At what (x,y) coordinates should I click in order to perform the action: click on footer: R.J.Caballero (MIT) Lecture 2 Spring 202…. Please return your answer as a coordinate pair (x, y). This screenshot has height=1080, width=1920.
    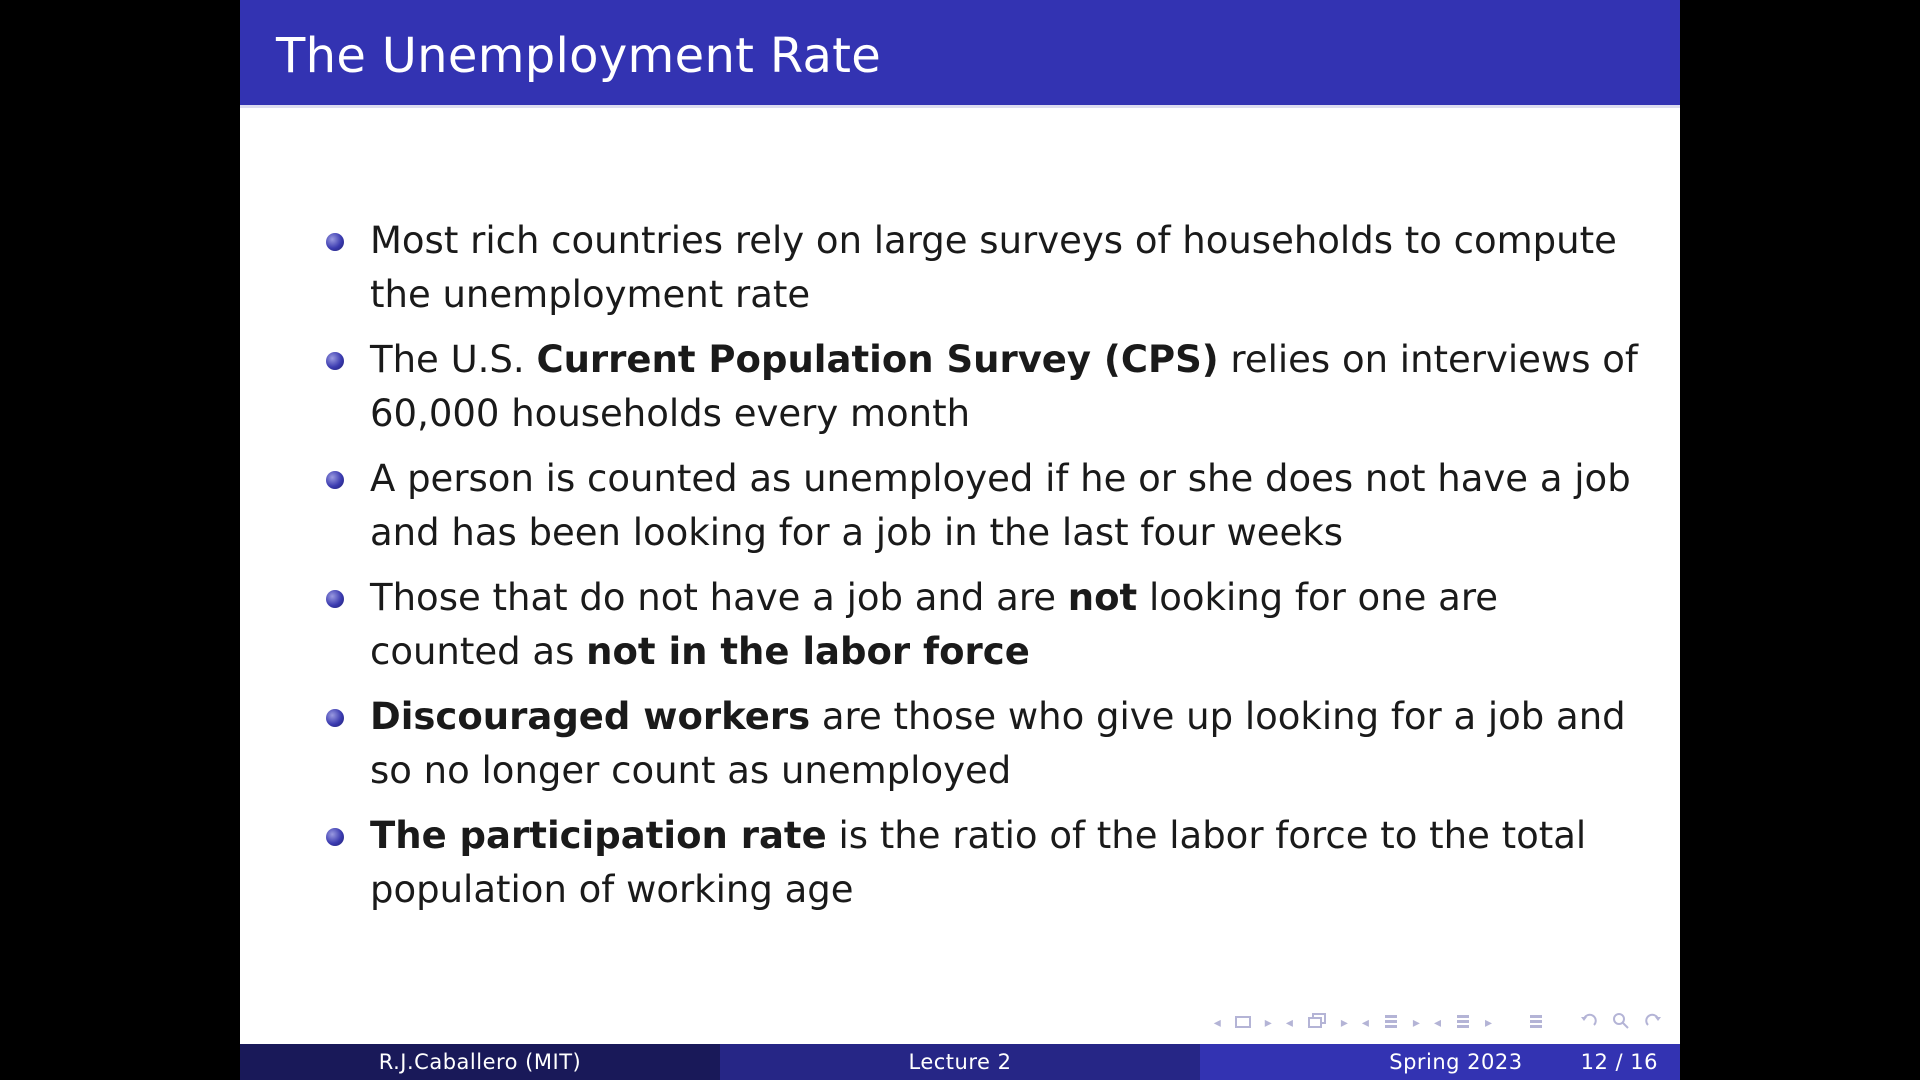
    Looking at the image, I should click on (960, 1062).